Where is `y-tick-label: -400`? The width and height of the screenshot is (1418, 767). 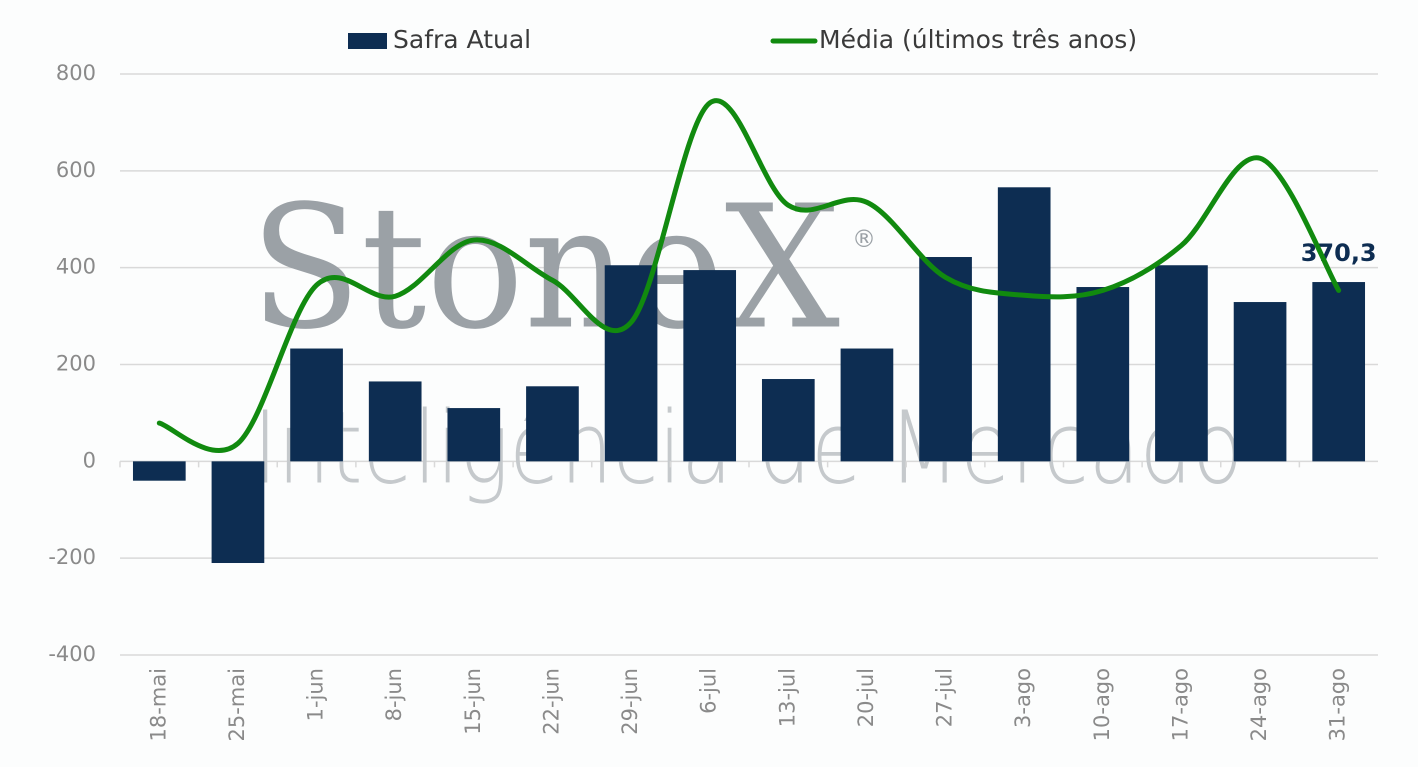
y-tick-label: -400 is located at coordinates (72, 654).